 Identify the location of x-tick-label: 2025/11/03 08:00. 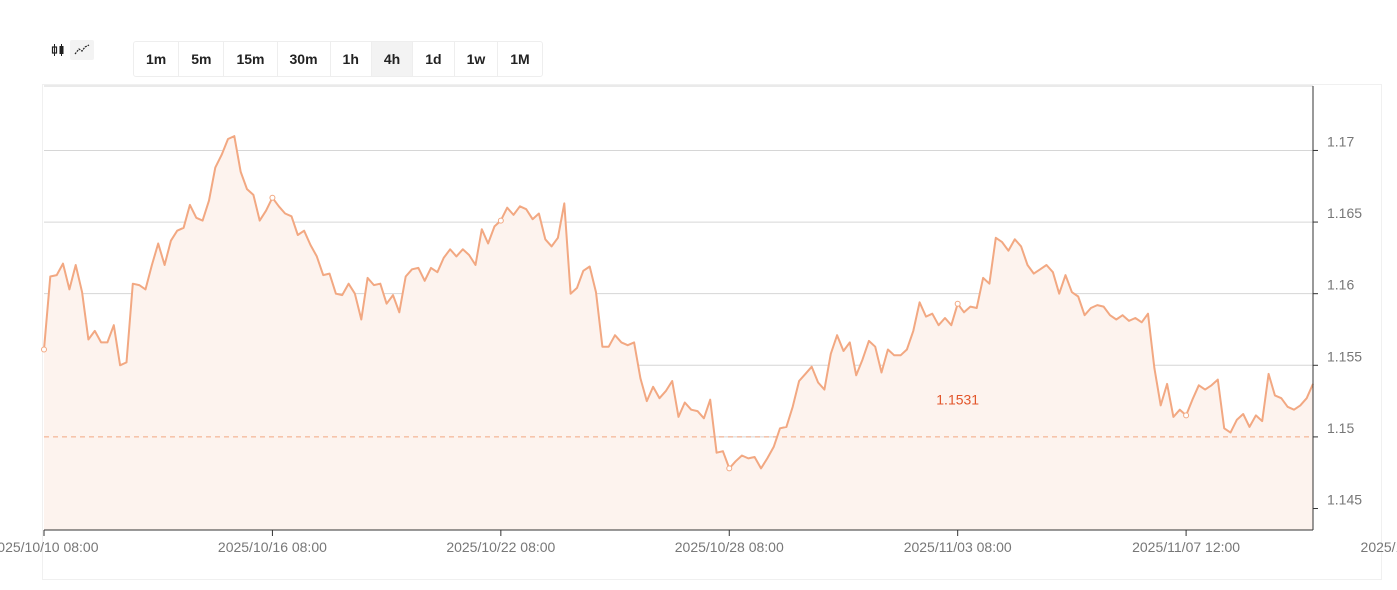
(958, 547).